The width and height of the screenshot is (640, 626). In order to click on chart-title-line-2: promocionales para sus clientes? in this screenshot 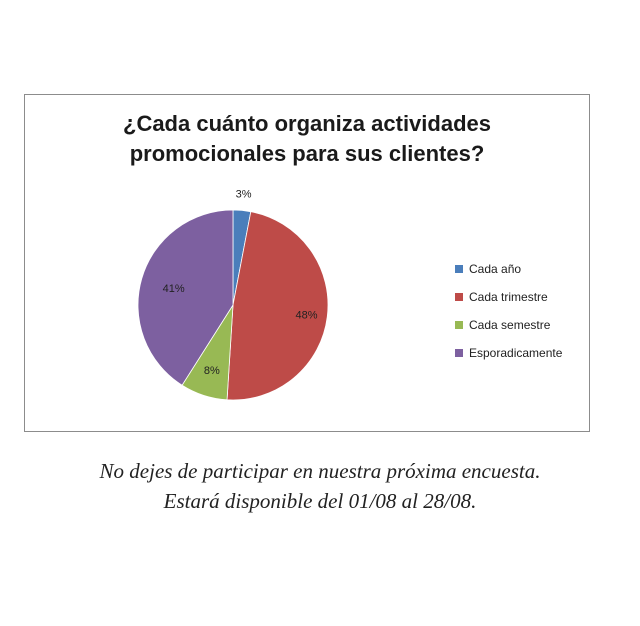, I will do `click(307, 153)`.